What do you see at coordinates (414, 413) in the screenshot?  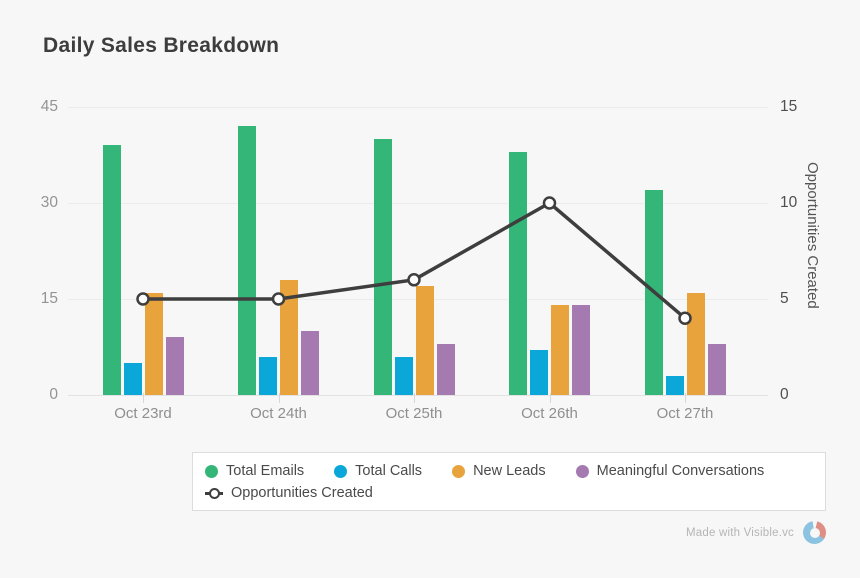 I see `x-axis-label: Oct 25th` at bounding box center [414, 413].